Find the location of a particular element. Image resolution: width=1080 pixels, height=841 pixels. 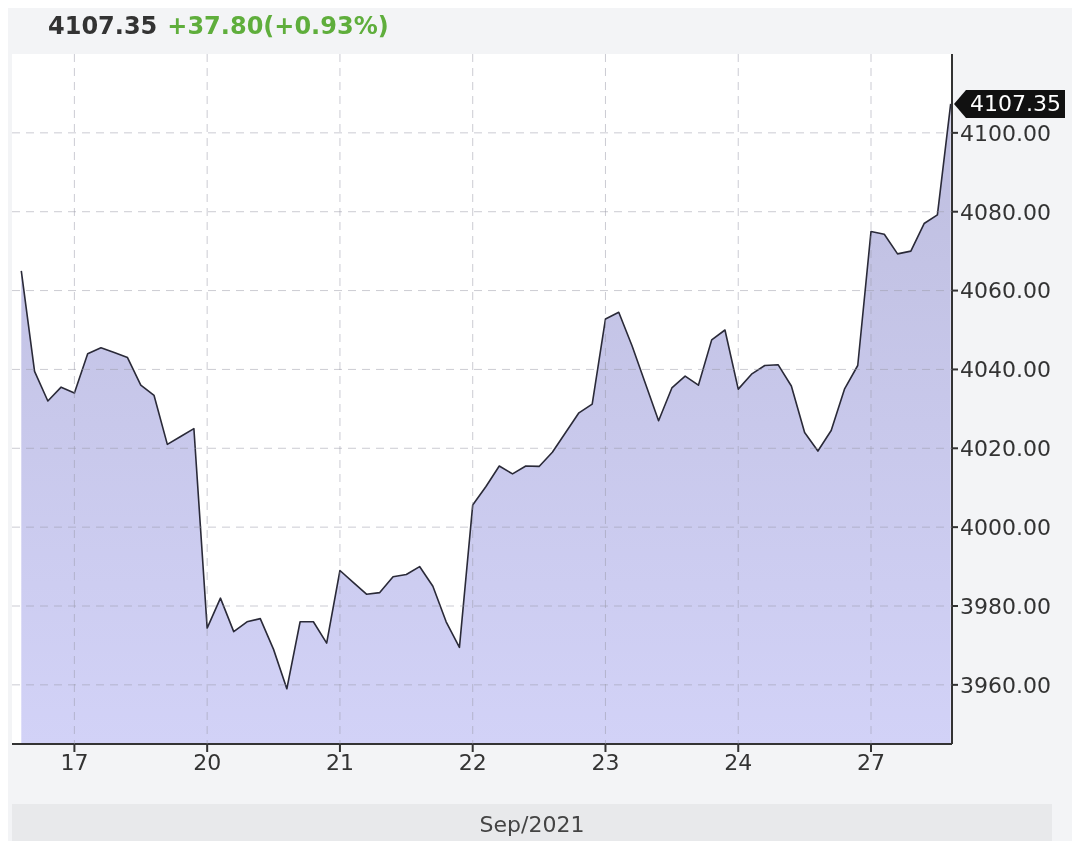

chart-title: 4107.35 is located at coordinates (103, 26).